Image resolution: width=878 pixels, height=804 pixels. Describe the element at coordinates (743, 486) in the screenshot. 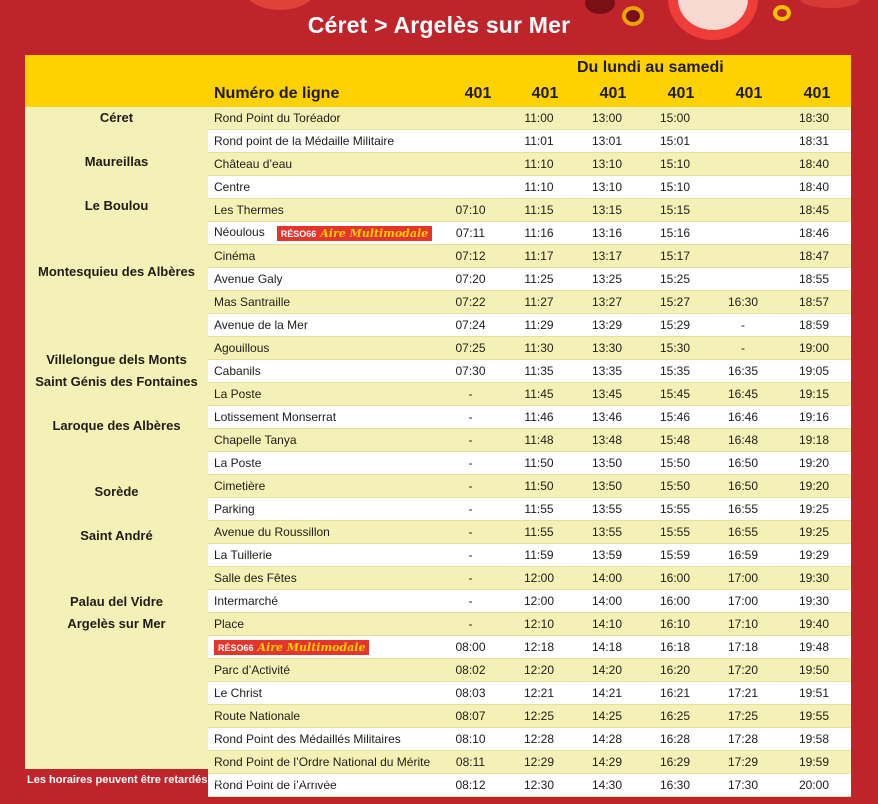

I see `departure-time: 16:50` at that location.